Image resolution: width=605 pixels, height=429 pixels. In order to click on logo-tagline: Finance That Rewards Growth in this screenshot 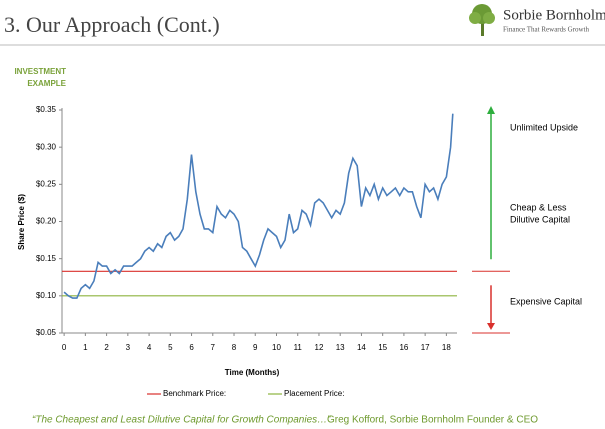, I will do `click(546, 30)`.